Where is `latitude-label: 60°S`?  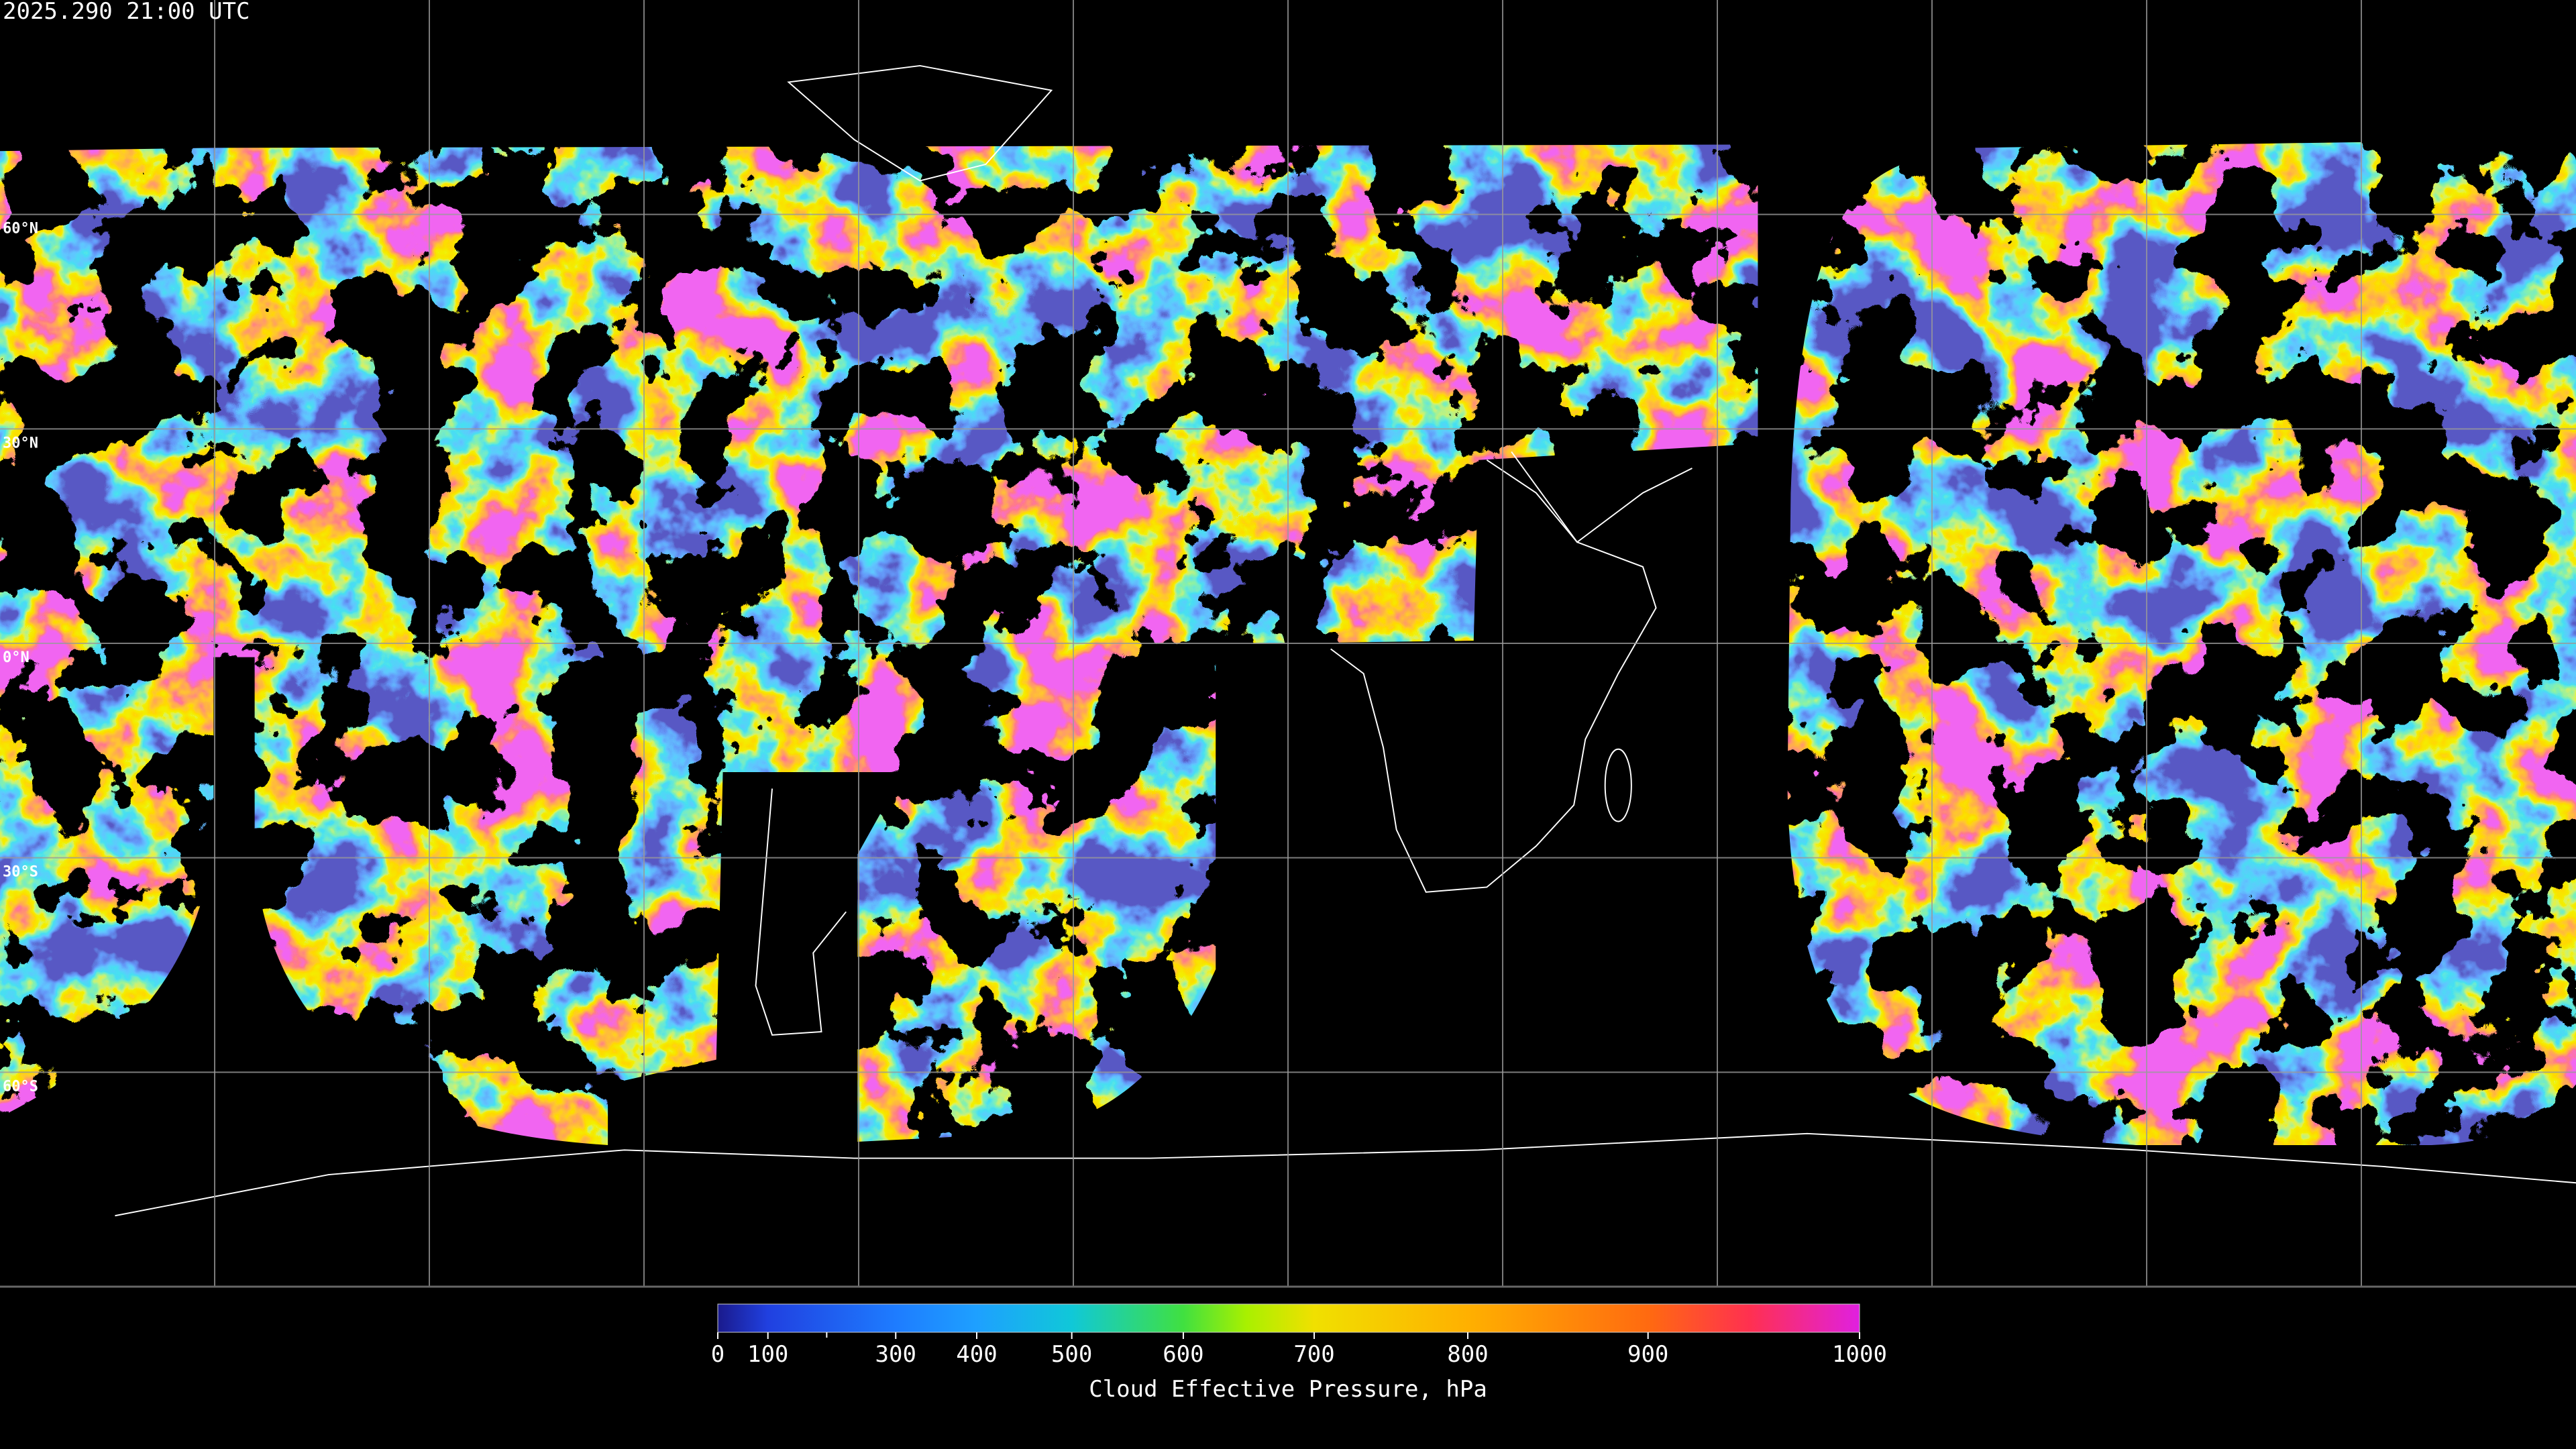 latitude-label: 60°S is located at coordinates (20, 1086).